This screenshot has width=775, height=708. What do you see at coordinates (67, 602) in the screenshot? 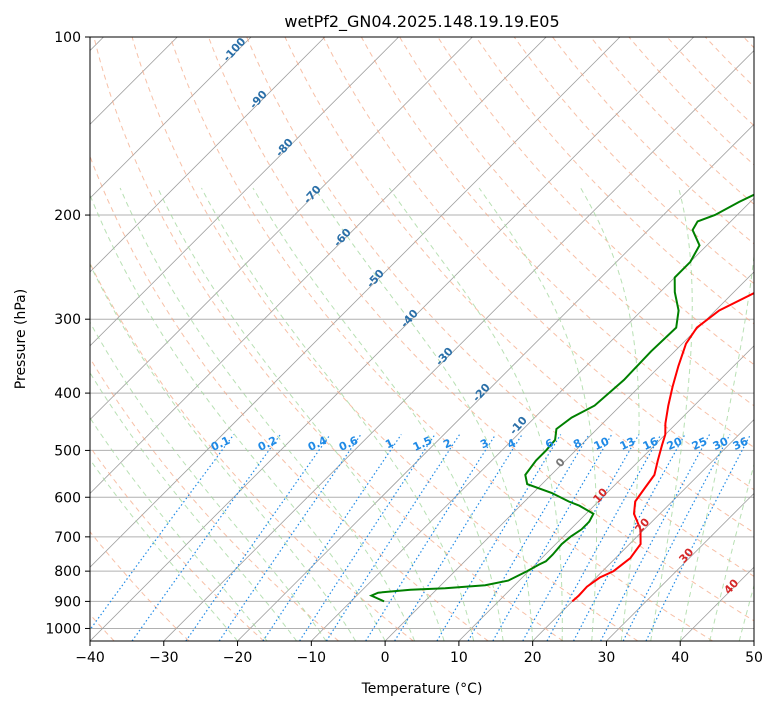
I see `y-tick-label: 900` at bounding box center [67, 602].